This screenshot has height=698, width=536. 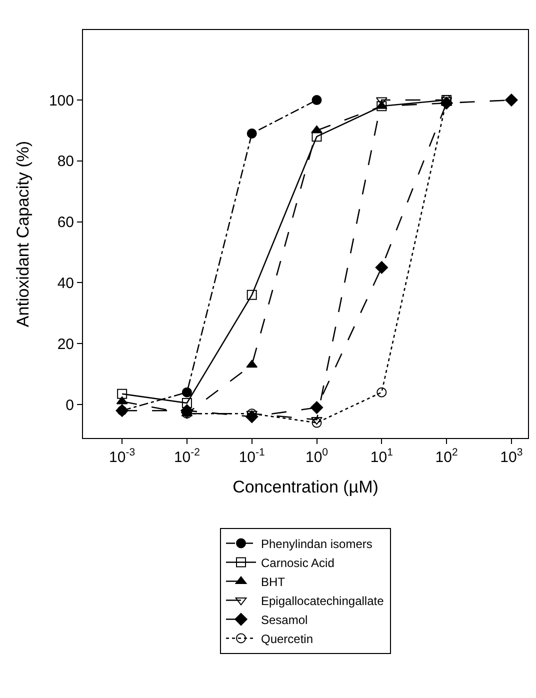 What do you see at coordinates (65, 344) in the screenshot?
I see `y-tick-label: 20` at bounding box center [65, 344].